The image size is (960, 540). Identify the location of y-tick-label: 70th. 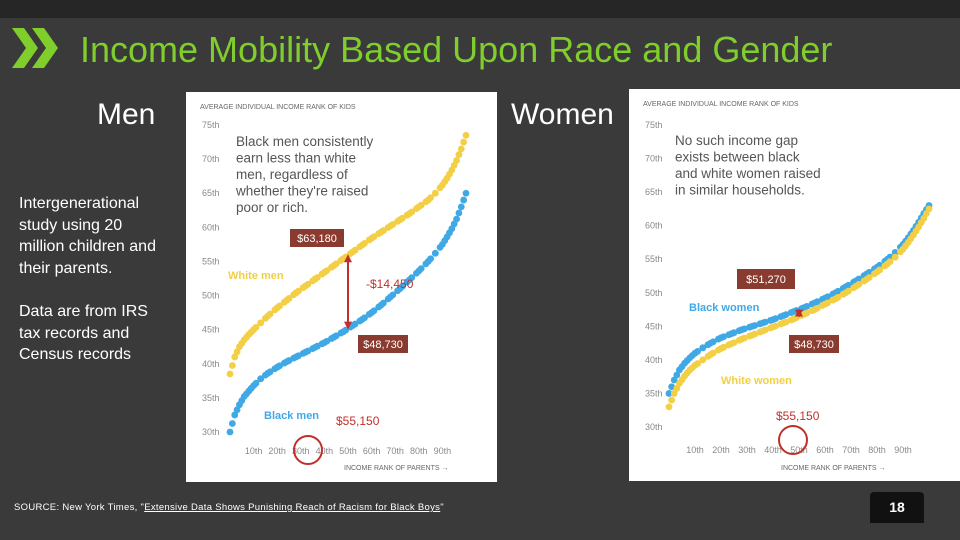
(211, 159).